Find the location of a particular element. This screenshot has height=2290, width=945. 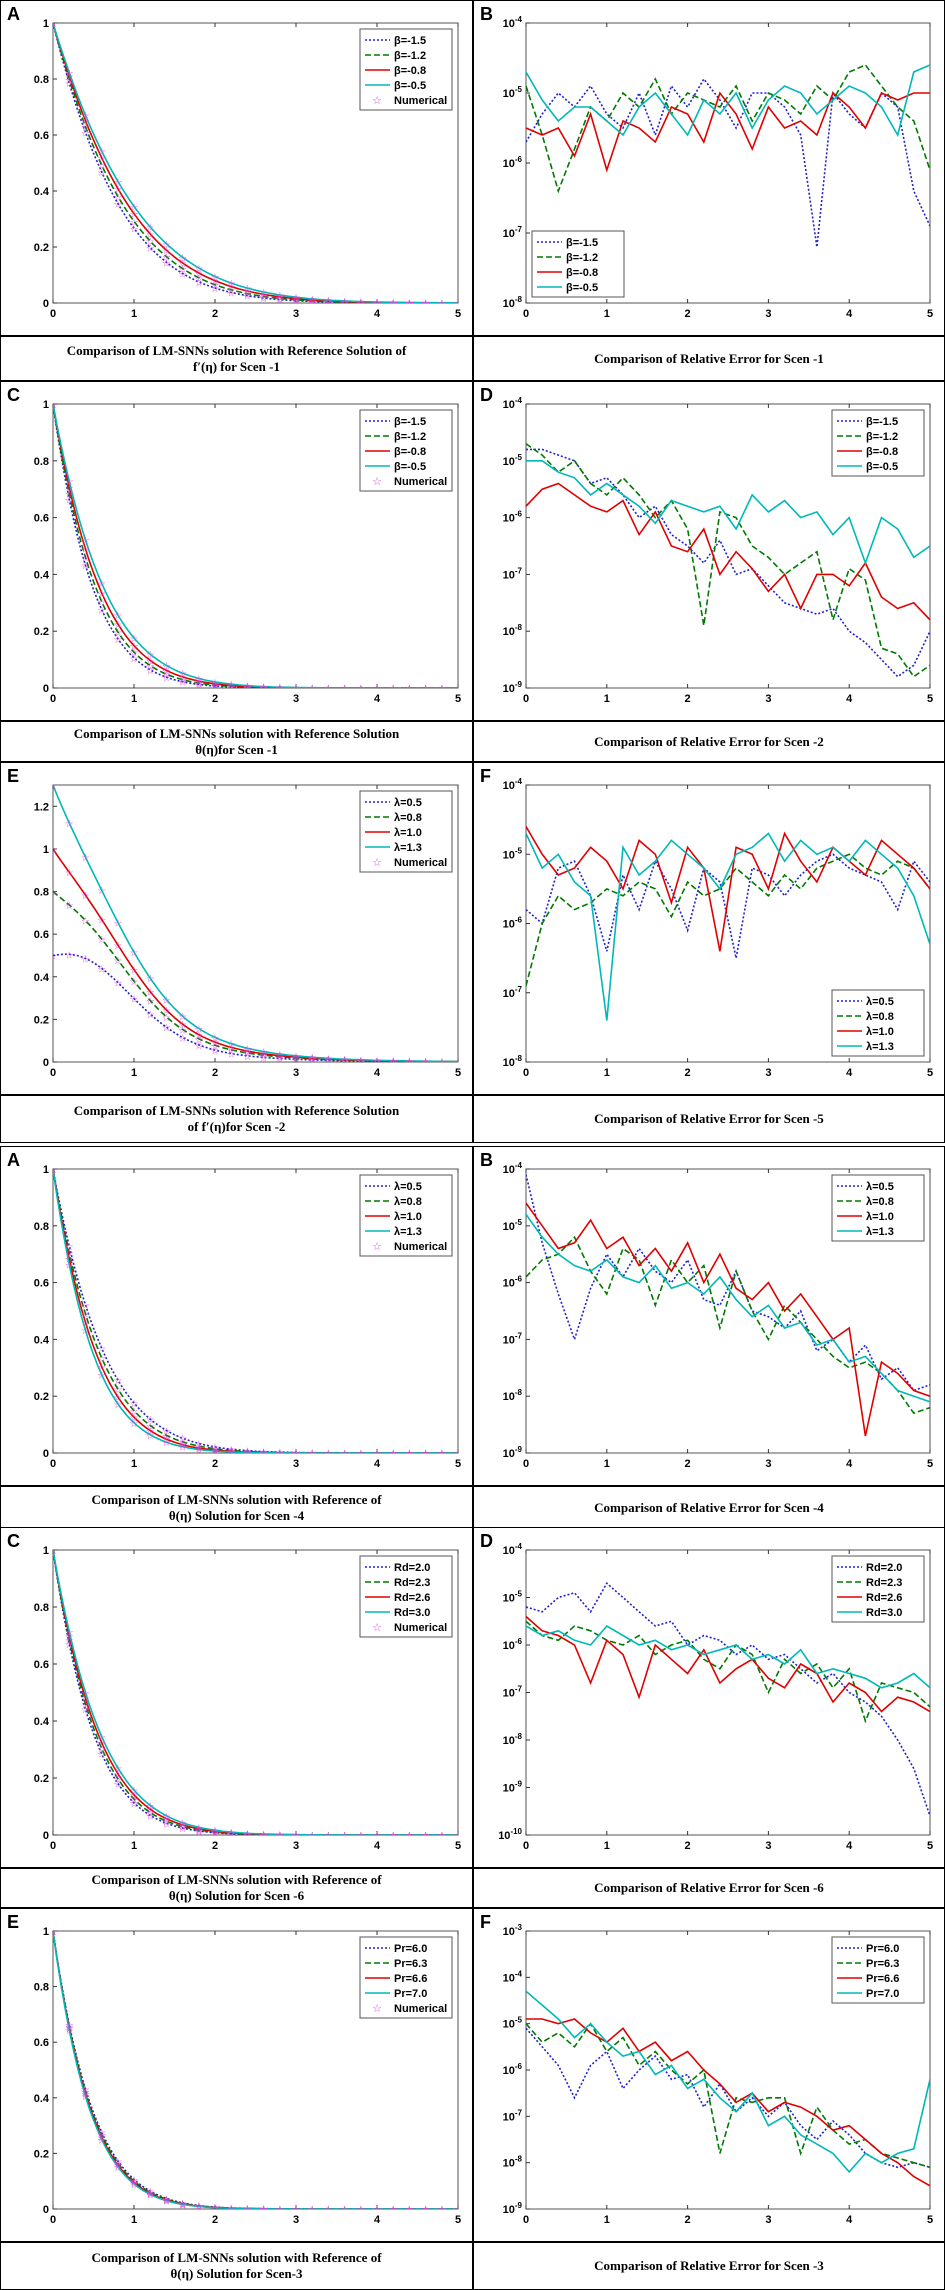

panel-caption: Comparison of Relative Error for Scen -3 is located at coordinates (709, 2266).